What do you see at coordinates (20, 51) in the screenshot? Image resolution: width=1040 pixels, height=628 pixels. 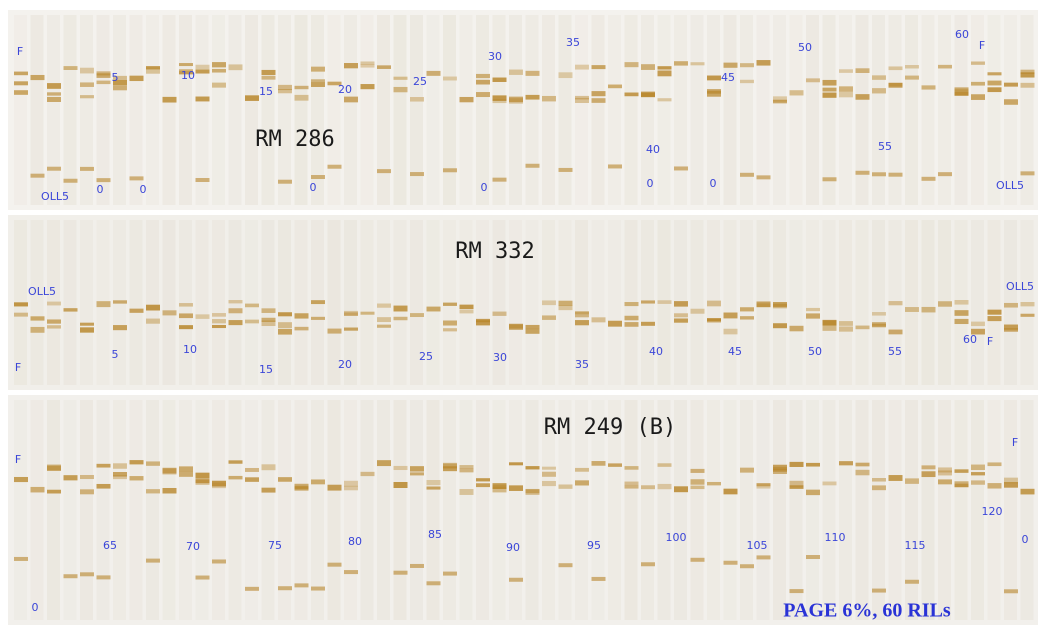 I see `lane-label: F` at bounding box center [20, 51].